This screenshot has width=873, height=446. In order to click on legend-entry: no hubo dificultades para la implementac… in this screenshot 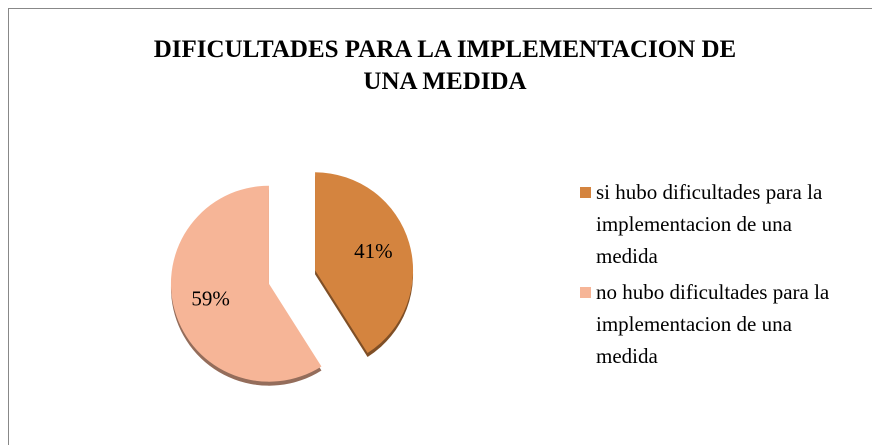, I will do `click(710, 324)`.